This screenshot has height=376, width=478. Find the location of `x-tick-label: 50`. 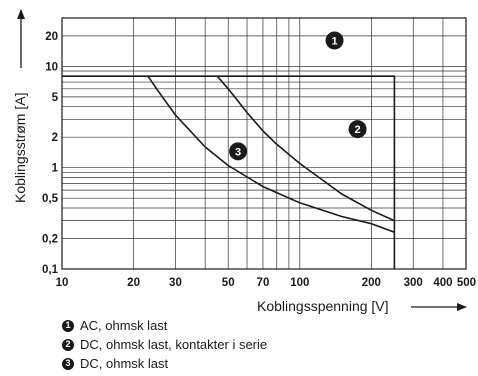

x-tick-label: 50 is located at coordinates (228, 283).